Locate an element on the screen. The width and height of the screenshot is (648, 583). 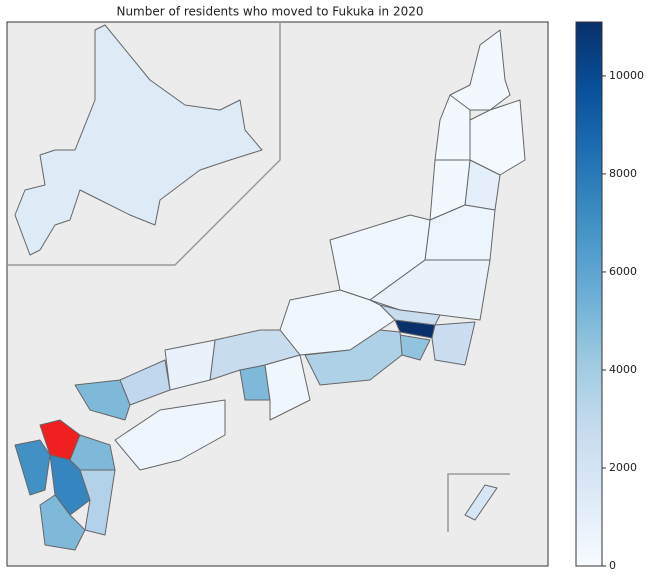
colorbar-tick-label: 2000 is located at coordinates (623, 467).